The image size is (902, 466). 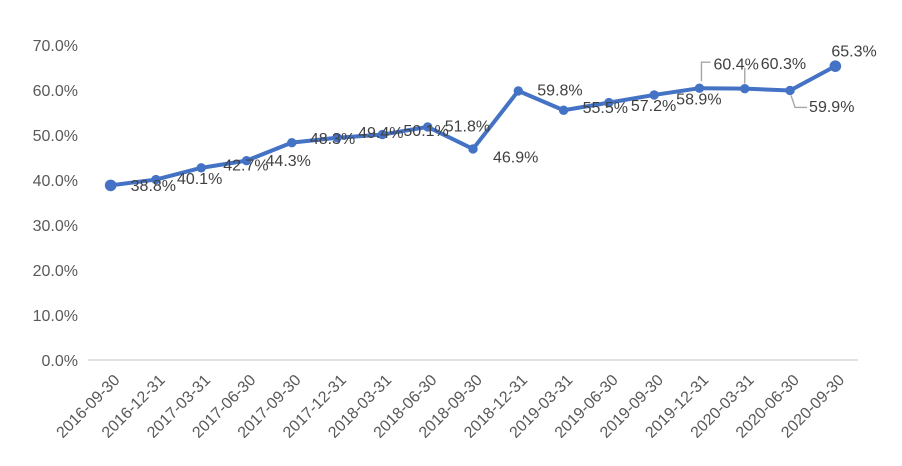 What do you see at coordinates (853, 52) in the screenshot?
I see `data-point-label: 65.3%` at bounding box center [853, 52].